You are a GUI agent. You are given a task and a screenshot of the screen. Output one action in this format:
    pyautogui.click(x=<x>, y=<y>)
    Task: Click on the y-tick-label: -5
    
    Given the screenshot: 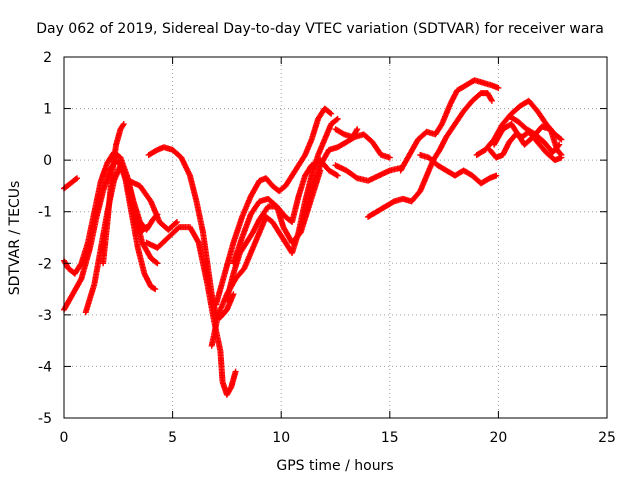 What is the action you would take?
    pyautogui.click(x=45, y=419)
    